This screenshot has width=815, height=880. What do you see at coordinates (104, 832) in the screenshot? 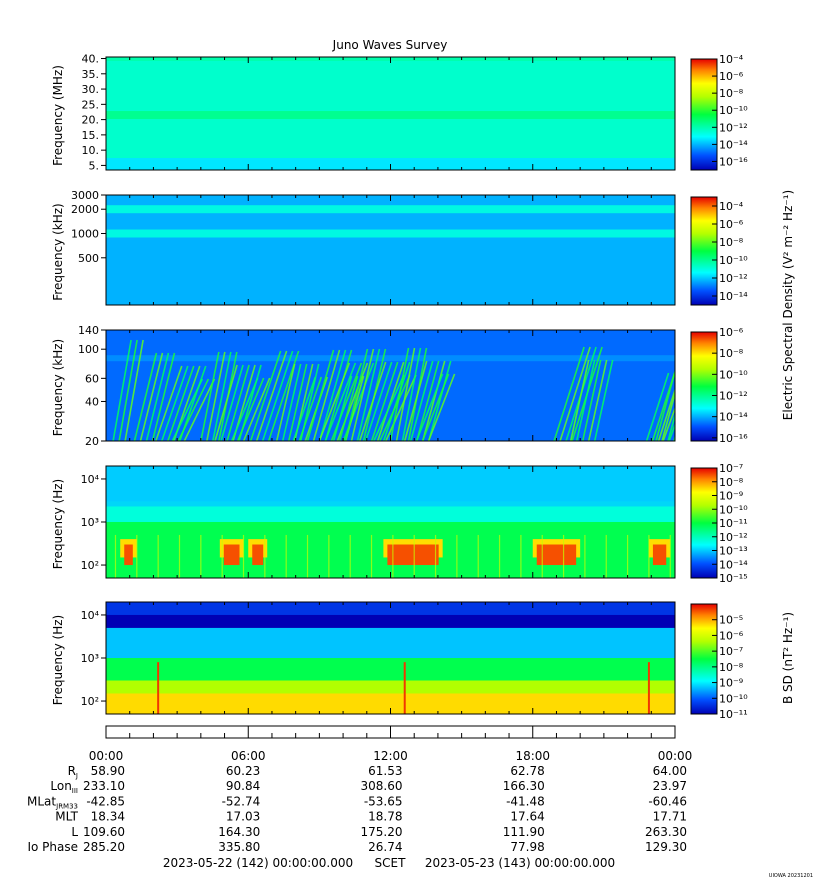
I see `ephemeris-value: 109.60` at bounding box center [104, 832].